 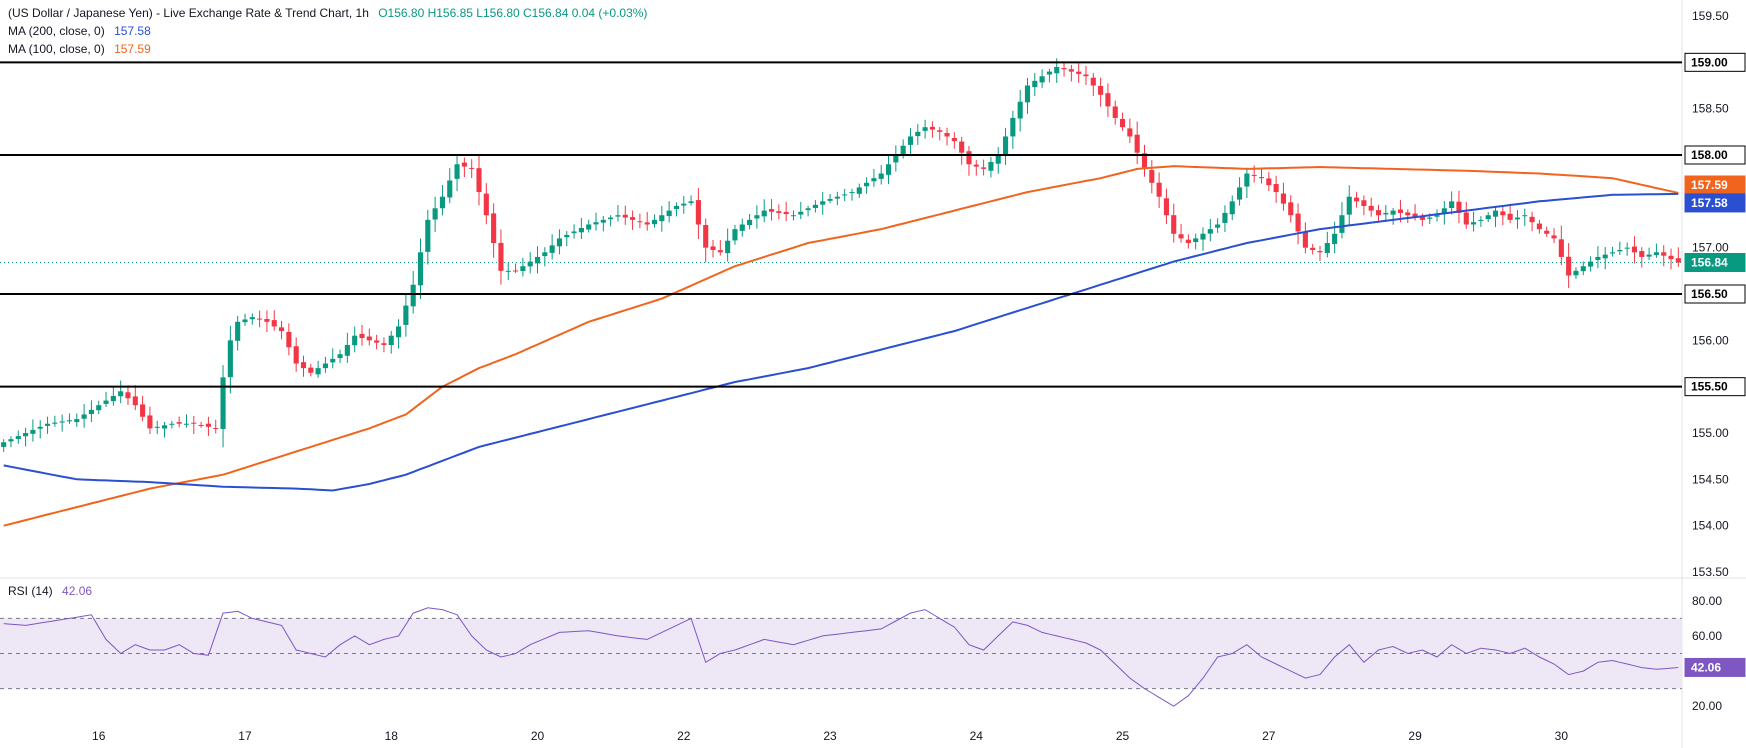 What do you see at coordinates (79, 31) in the screenshot?
I see `ma200-legend: MA (200, close, 0) 157.58` at bounding box center [79, 31].